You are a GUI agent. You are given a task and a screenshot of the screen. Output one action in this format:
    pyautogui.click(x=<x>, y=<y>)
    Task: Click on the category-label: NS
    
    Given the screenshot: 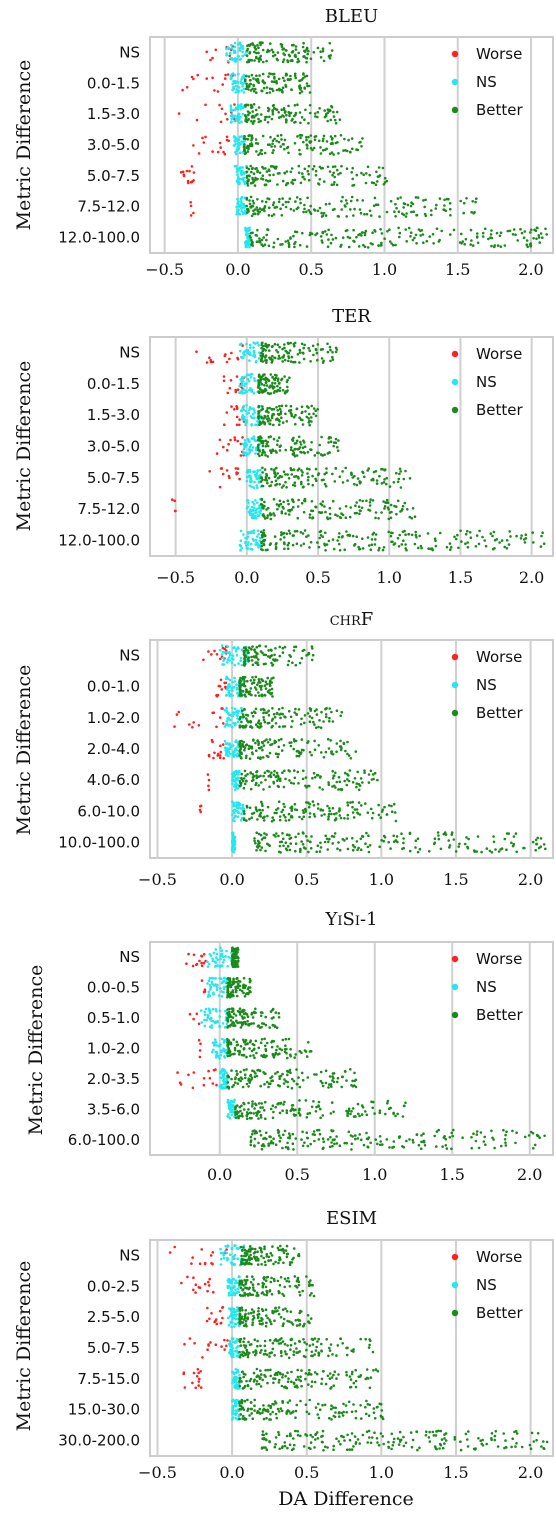 What is the action you would take?
    pyautogui.click(x=129, y=52)
    